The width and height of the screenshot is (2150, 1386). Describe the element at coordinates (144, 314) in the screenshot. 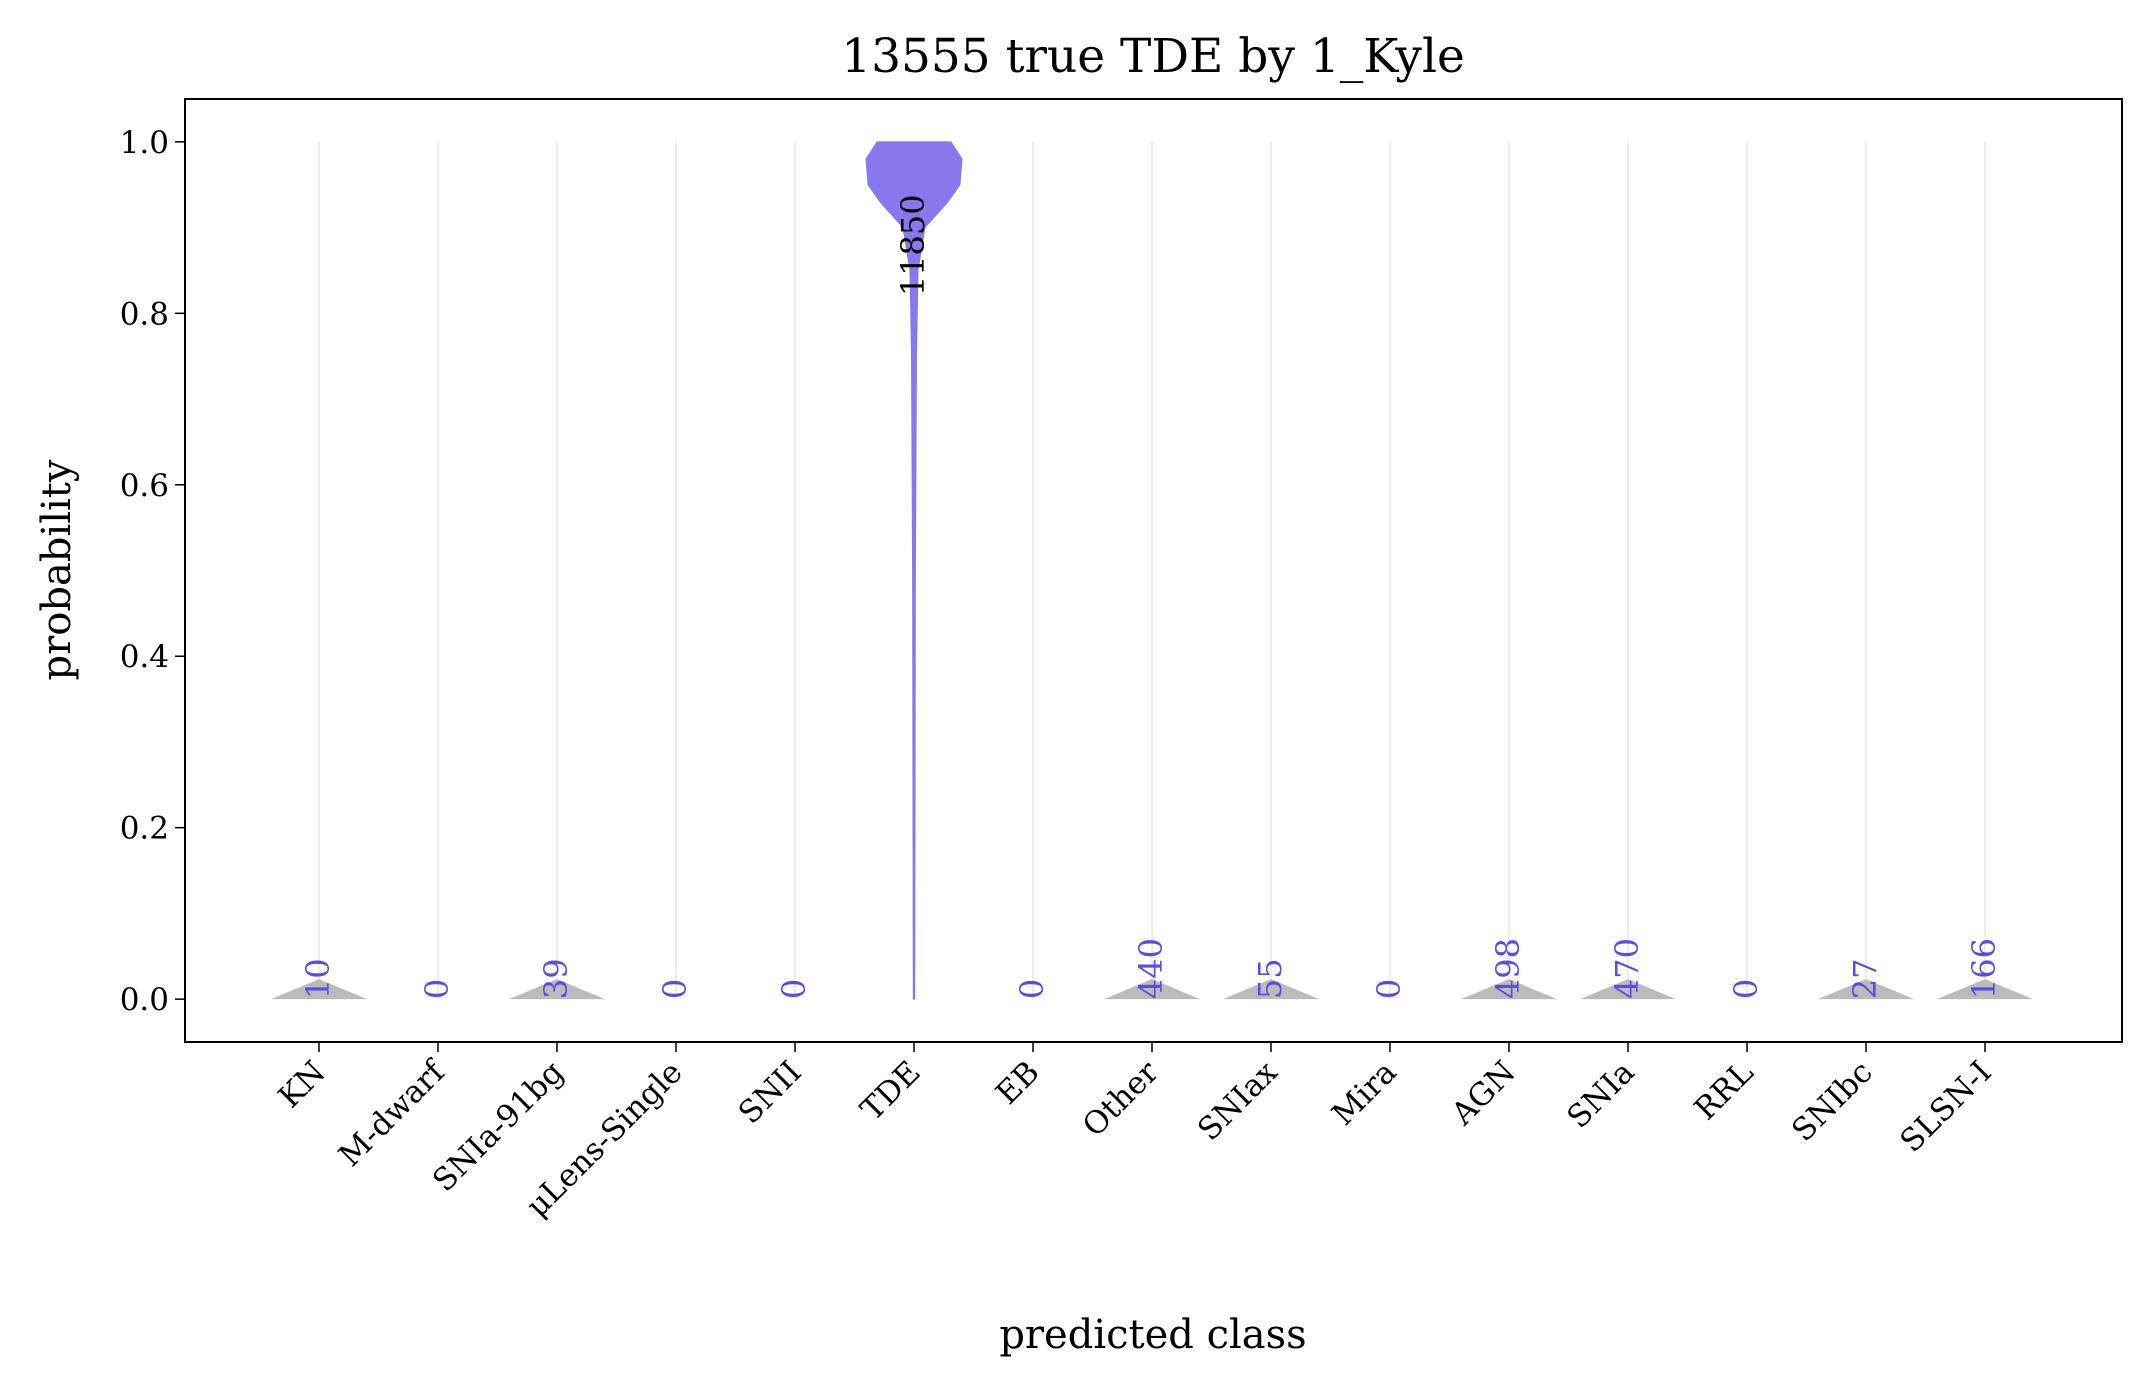

I see `y-tick-label: 0.8` at that location.